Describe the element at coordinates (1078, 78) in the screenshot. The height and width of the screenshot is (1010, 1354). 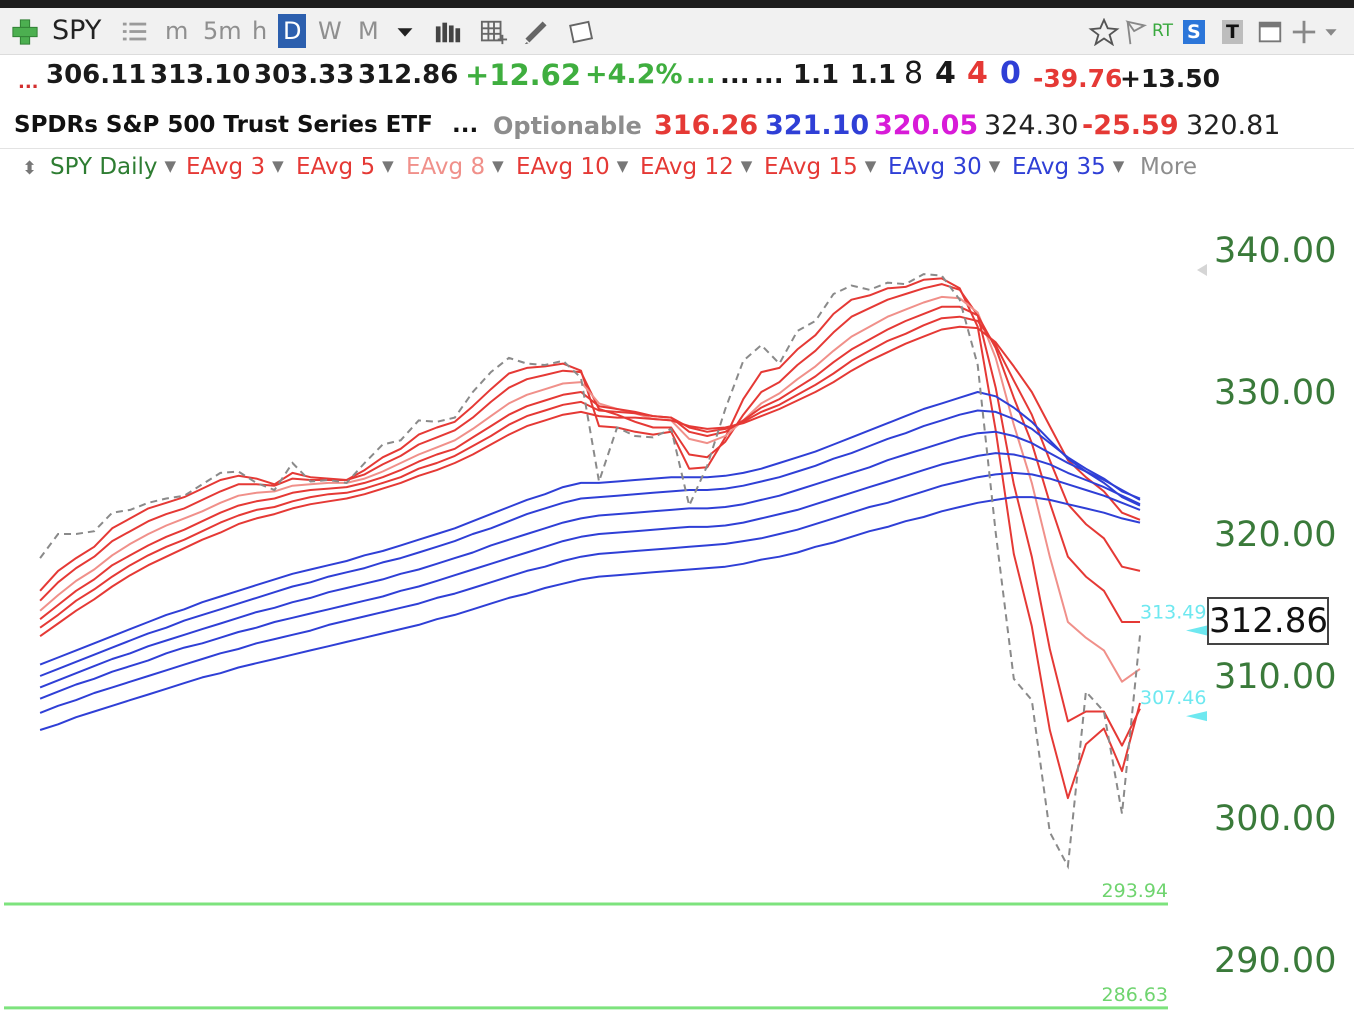
I see `value-negative: -39.76` at that location.